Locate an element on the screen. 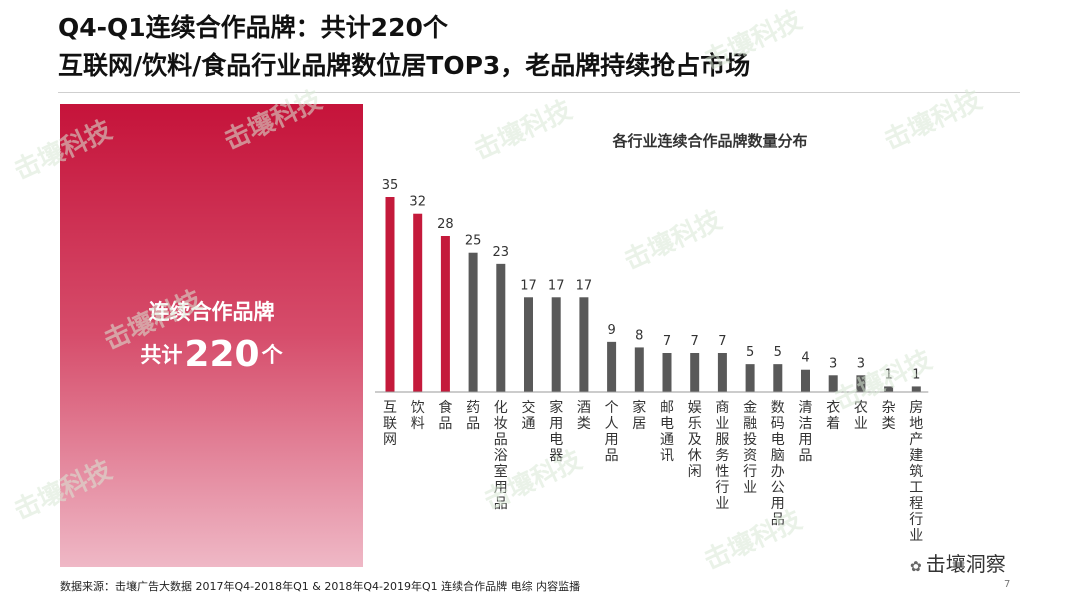  category-label-char: 性 is located at coordinates (722, 472).